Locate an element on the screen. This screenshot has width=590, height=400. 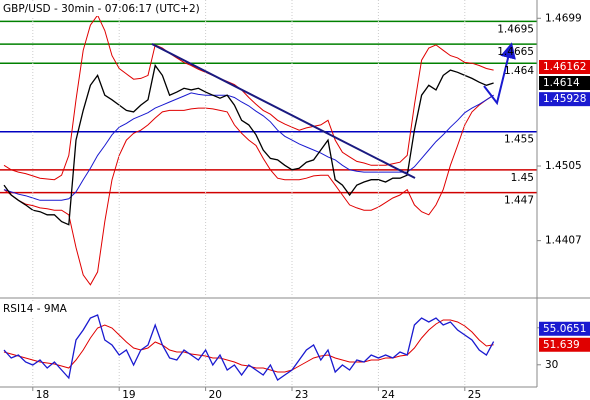
y-tick-label: 1.4699 is located at coordinates (563, 18).